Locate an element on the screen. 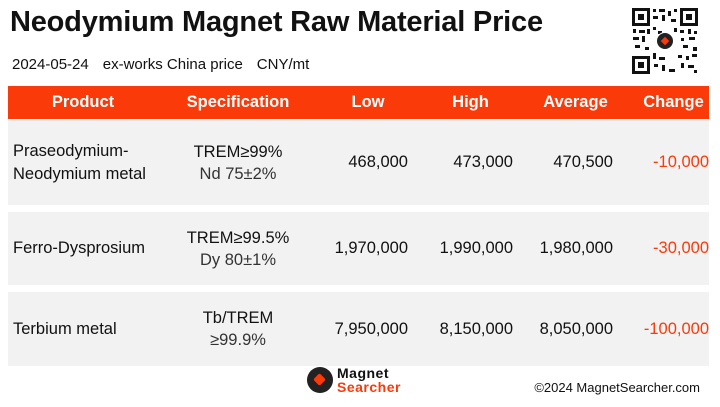 The width and height of the screenshot is (720, 407). subtitle: 2024-05-24 ex-works China price CNY/mt is located at coordinates (167, 64).